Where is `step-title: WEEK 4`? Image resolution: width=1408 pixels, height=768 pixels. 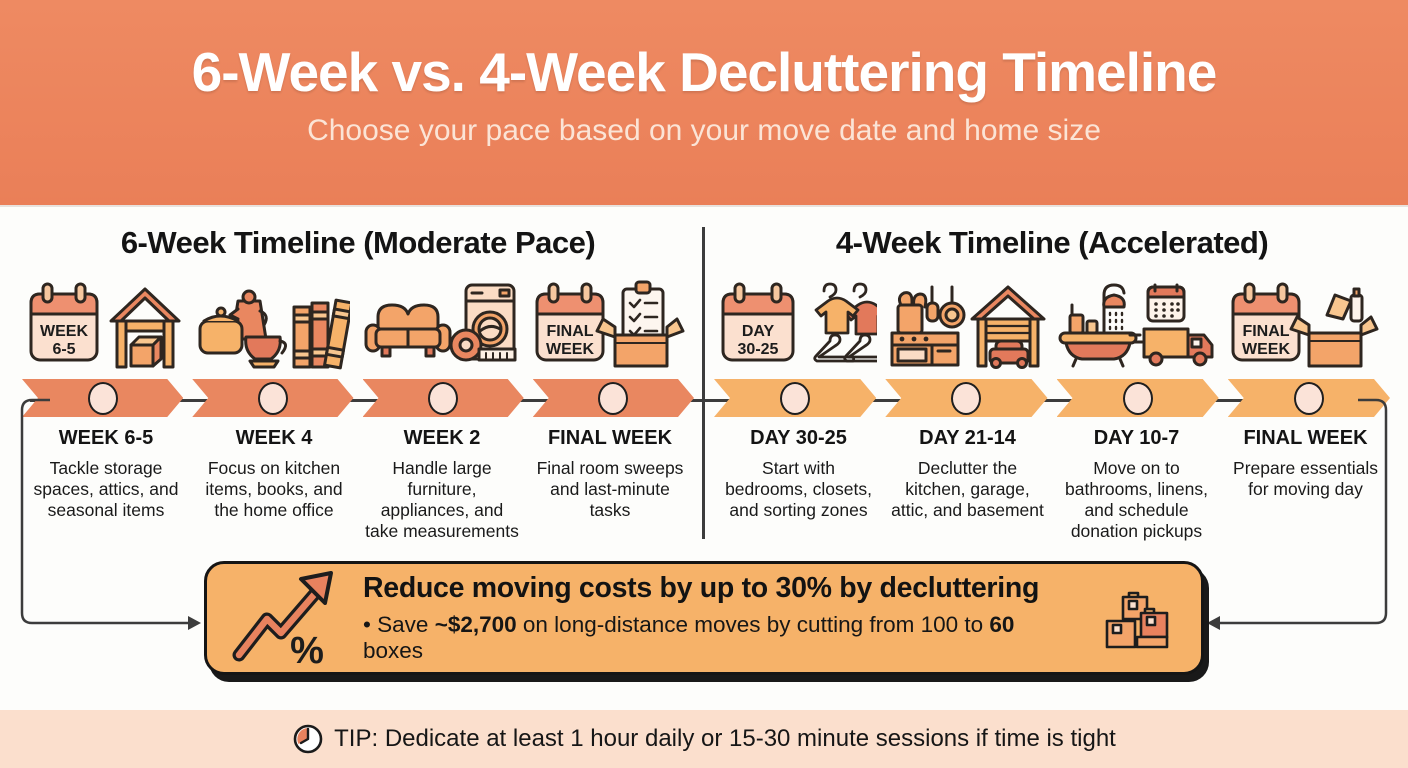
step-title: WEEK 4 is located at coordinates (274, 438).